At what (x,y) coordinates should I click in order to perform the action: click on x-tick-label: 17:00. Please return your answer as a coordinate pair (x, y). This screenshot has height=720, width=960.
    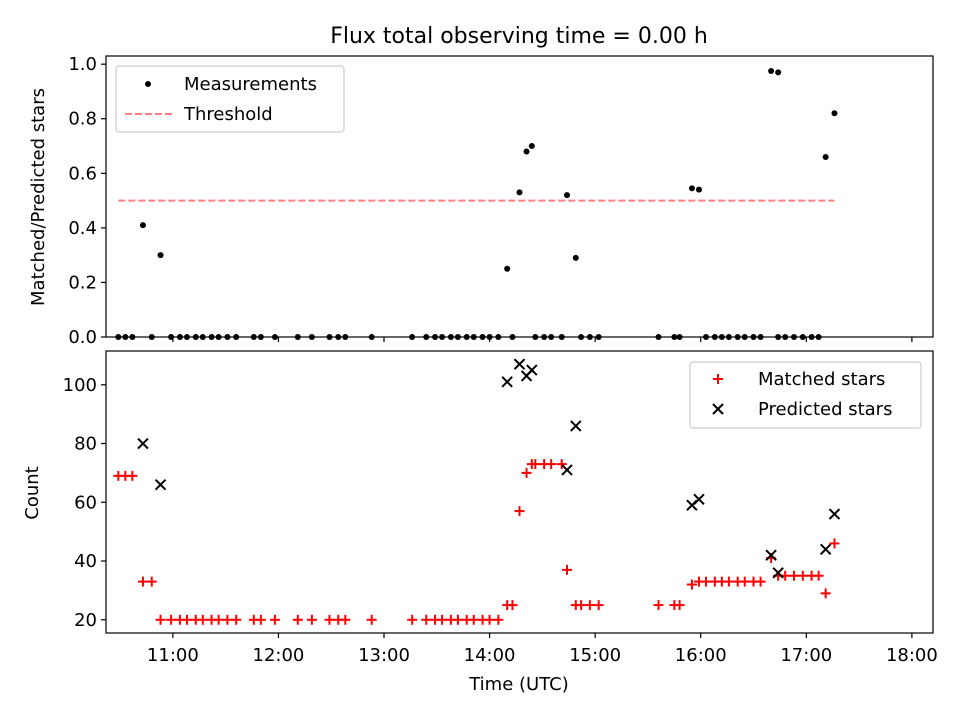
    Looking at the image, I should click on (806, 655).